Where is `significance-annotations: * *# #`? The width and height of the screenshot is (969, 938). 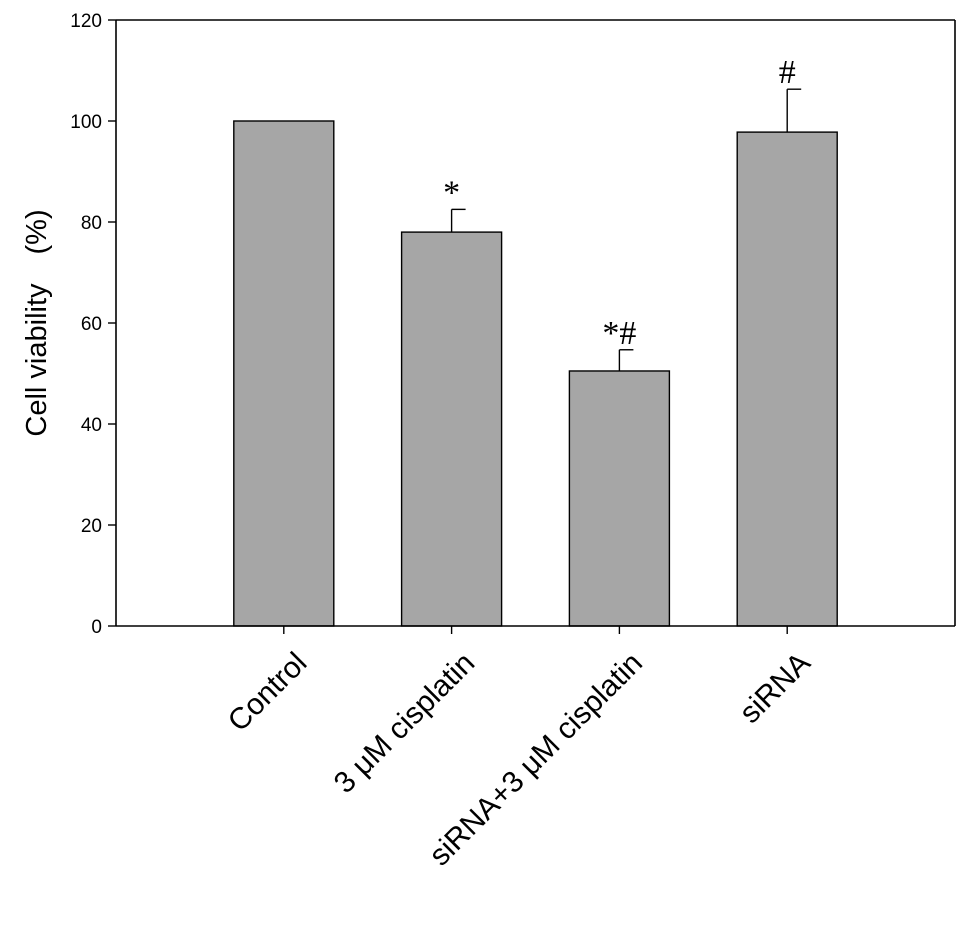 significance-annotations: * *# # is located at coordinates (619, 203).